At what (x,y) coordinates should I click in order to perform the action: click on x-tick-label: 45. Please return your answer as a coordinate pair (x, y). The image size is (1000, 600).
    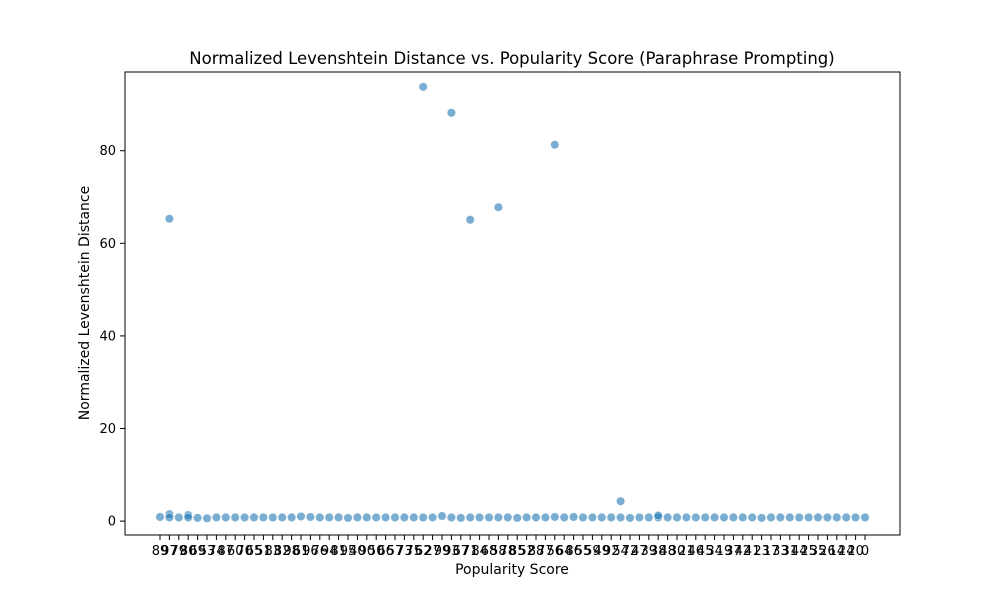
    Looking at the image, I should click on (705, 551).